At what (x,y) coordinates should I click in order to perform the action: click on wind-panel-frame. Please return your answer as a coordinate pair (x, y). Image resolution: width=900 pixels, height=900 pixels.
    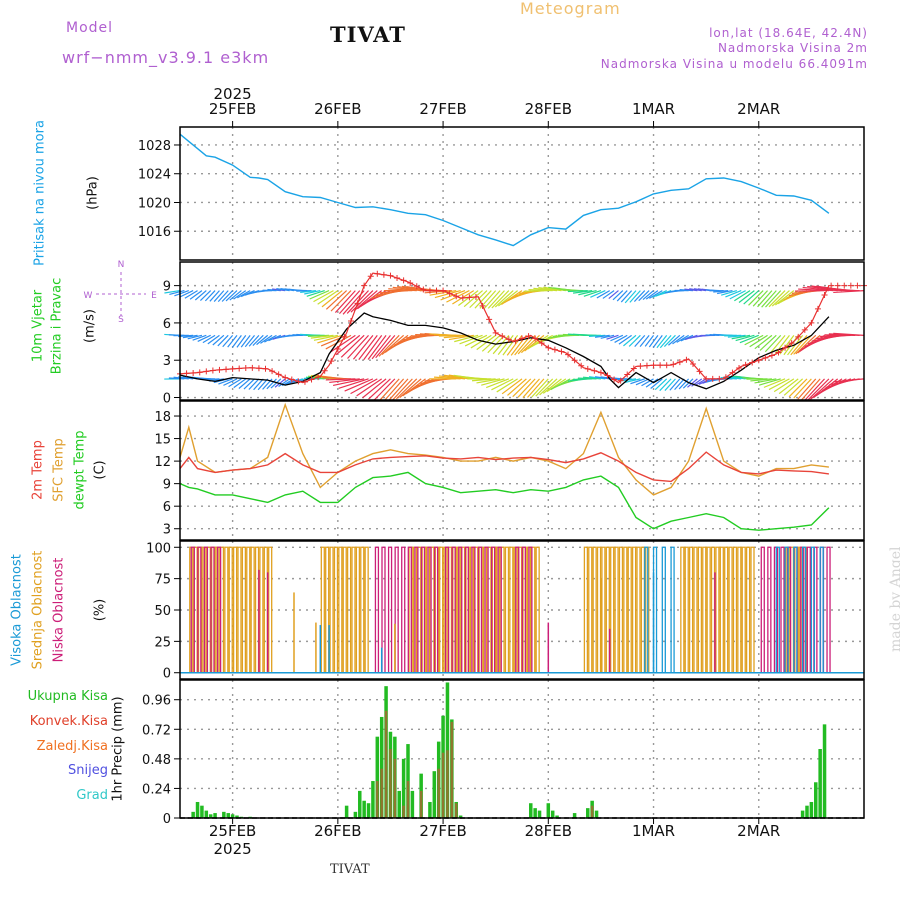
    Looking at the image, I should click on (522, 331).